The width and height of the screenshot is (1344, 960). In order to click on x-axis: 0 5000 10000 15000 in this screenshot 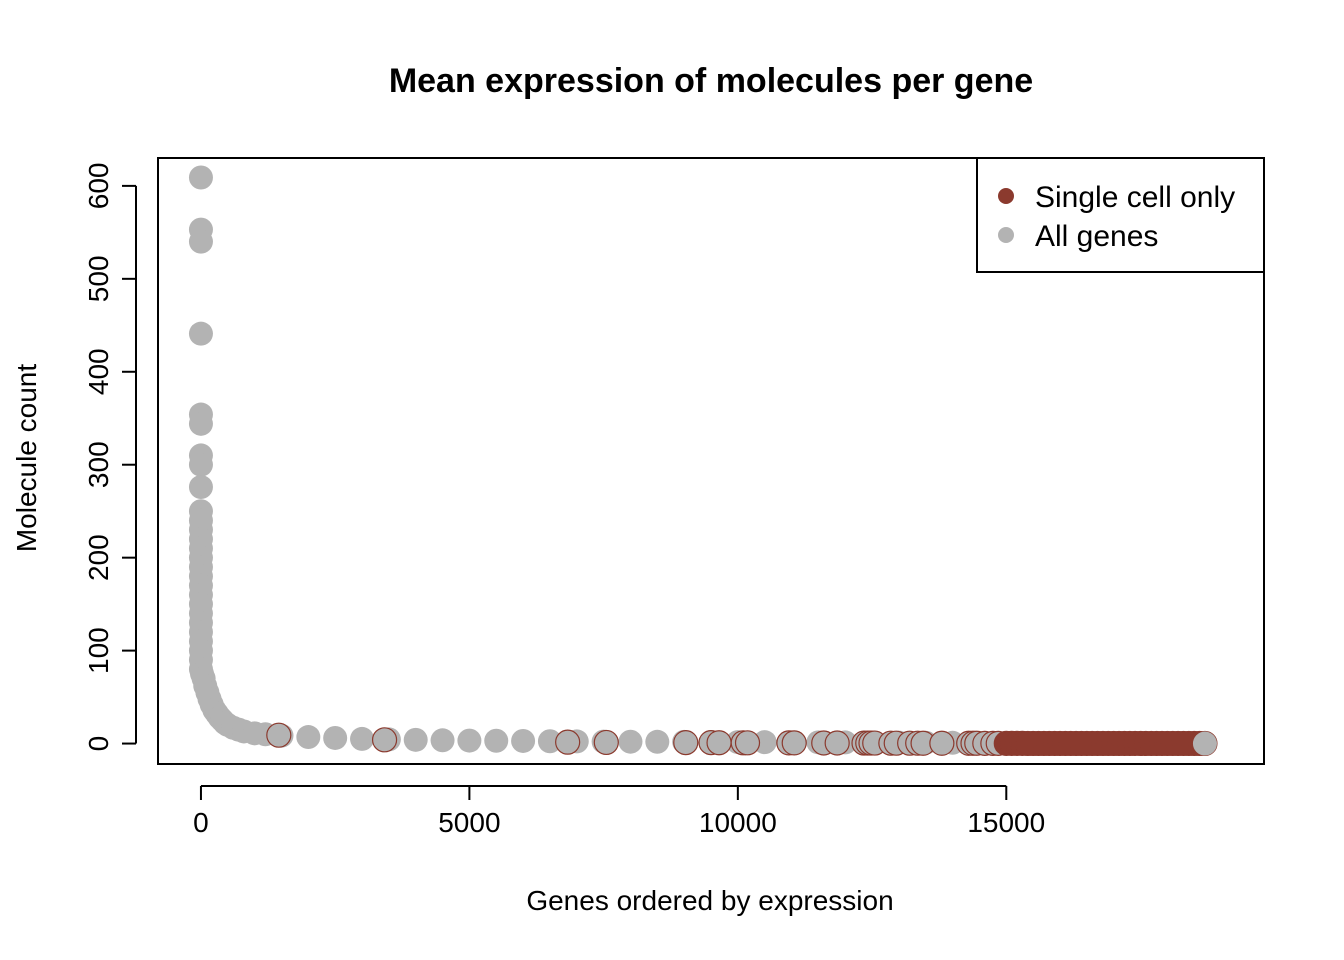, I will do `click(619, 811)`.